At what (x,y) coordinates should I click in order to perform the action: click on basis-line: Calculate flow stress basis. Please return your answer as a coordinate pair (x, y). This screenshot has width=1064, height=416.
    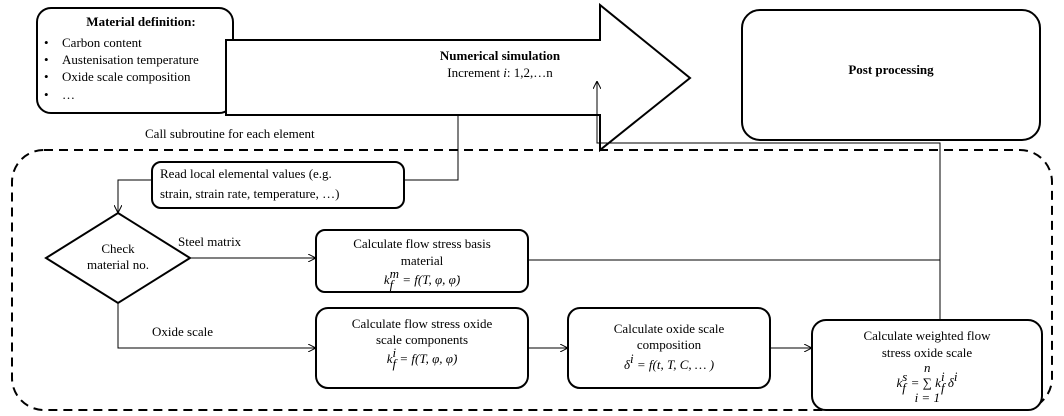
    Looking at the image, I should click on (422, 243).